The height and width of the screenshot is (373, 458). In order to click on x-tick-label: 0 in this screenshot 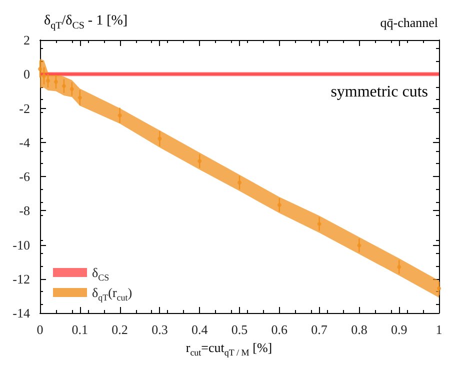, I will do `click(40, 329)`.